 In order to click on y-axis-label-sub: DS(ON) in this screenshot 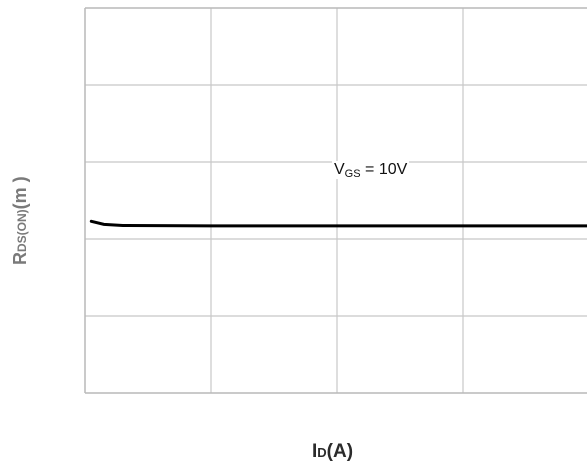, I will do `click(22, 230)`.